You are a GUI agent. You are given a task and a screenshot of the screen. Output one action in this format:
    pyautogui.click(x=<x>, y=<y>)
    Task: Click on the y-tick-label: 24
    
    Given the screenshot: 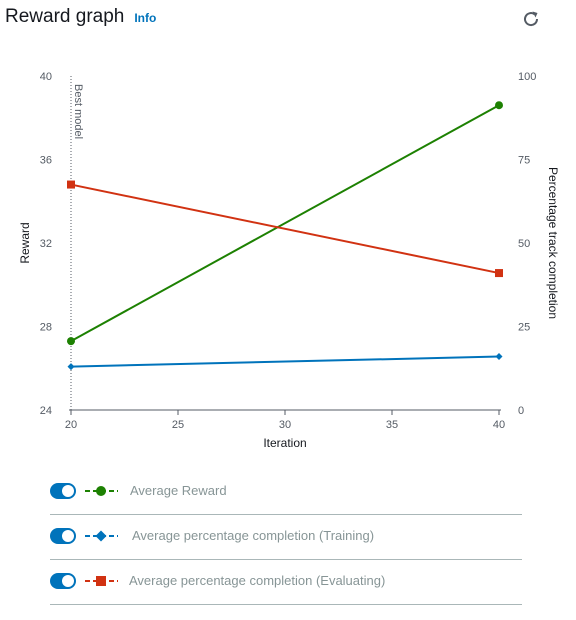 What is the action you would take?
    pyautogui.click(x=46, y=411)
    